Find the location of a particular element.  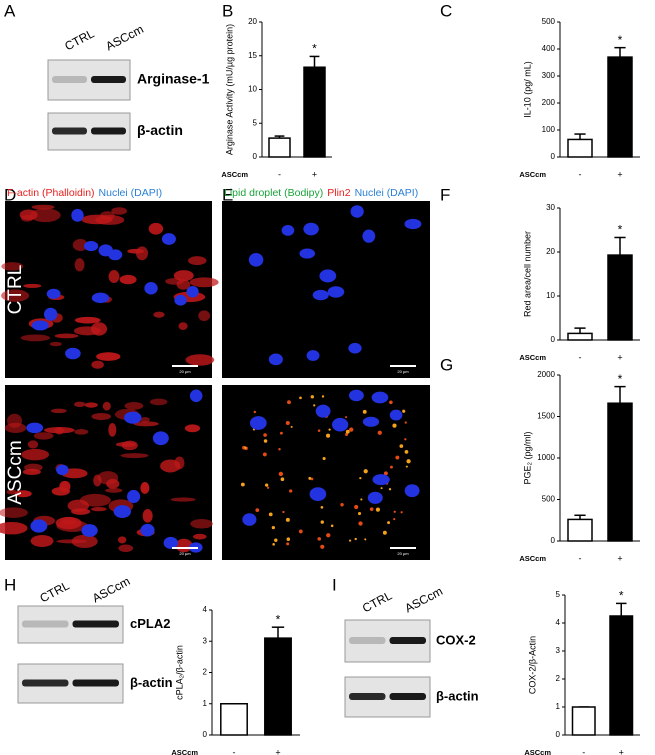

stain-label: Nuclei (DAPI) is located at coordinates (131, 193).